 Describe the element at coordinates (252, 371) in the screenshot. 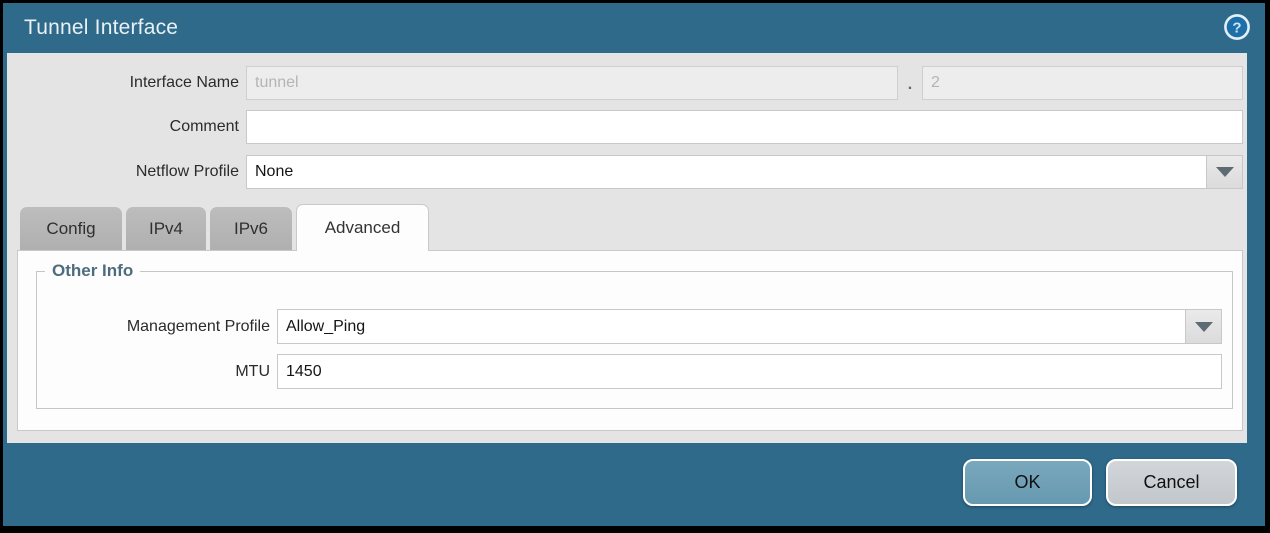

I see `mtu-label: MTU` at that location.